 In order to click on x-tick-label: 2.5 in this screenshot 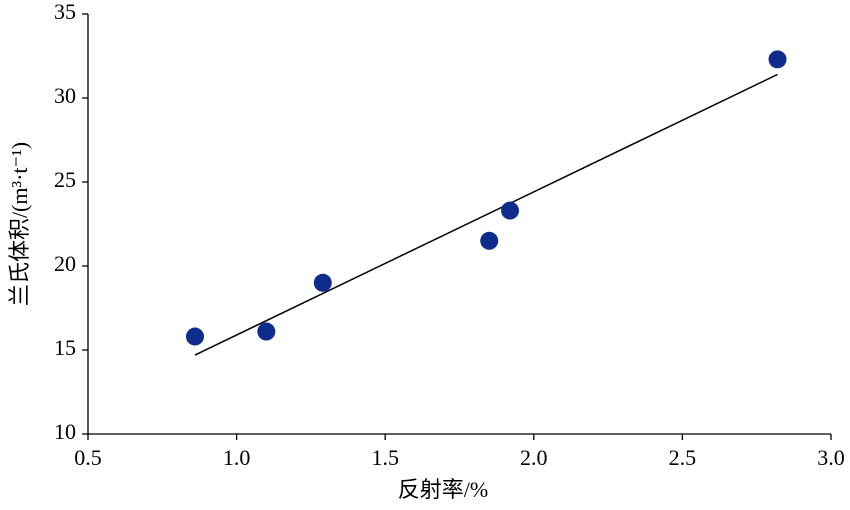, I will do `click(683, 457)`.